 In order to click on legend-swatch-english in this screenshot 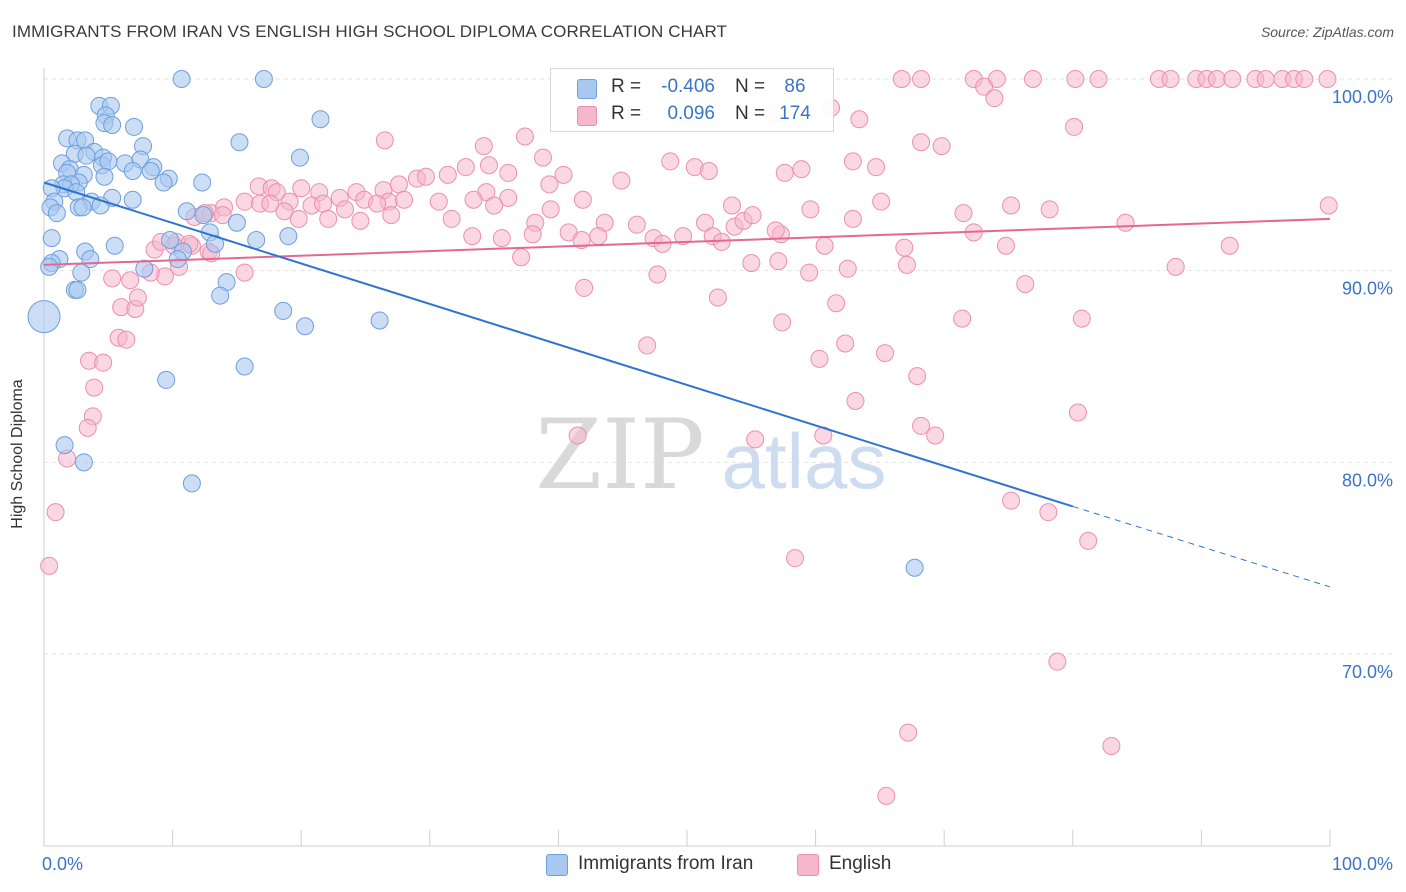, I will do `click(587, 116)`.